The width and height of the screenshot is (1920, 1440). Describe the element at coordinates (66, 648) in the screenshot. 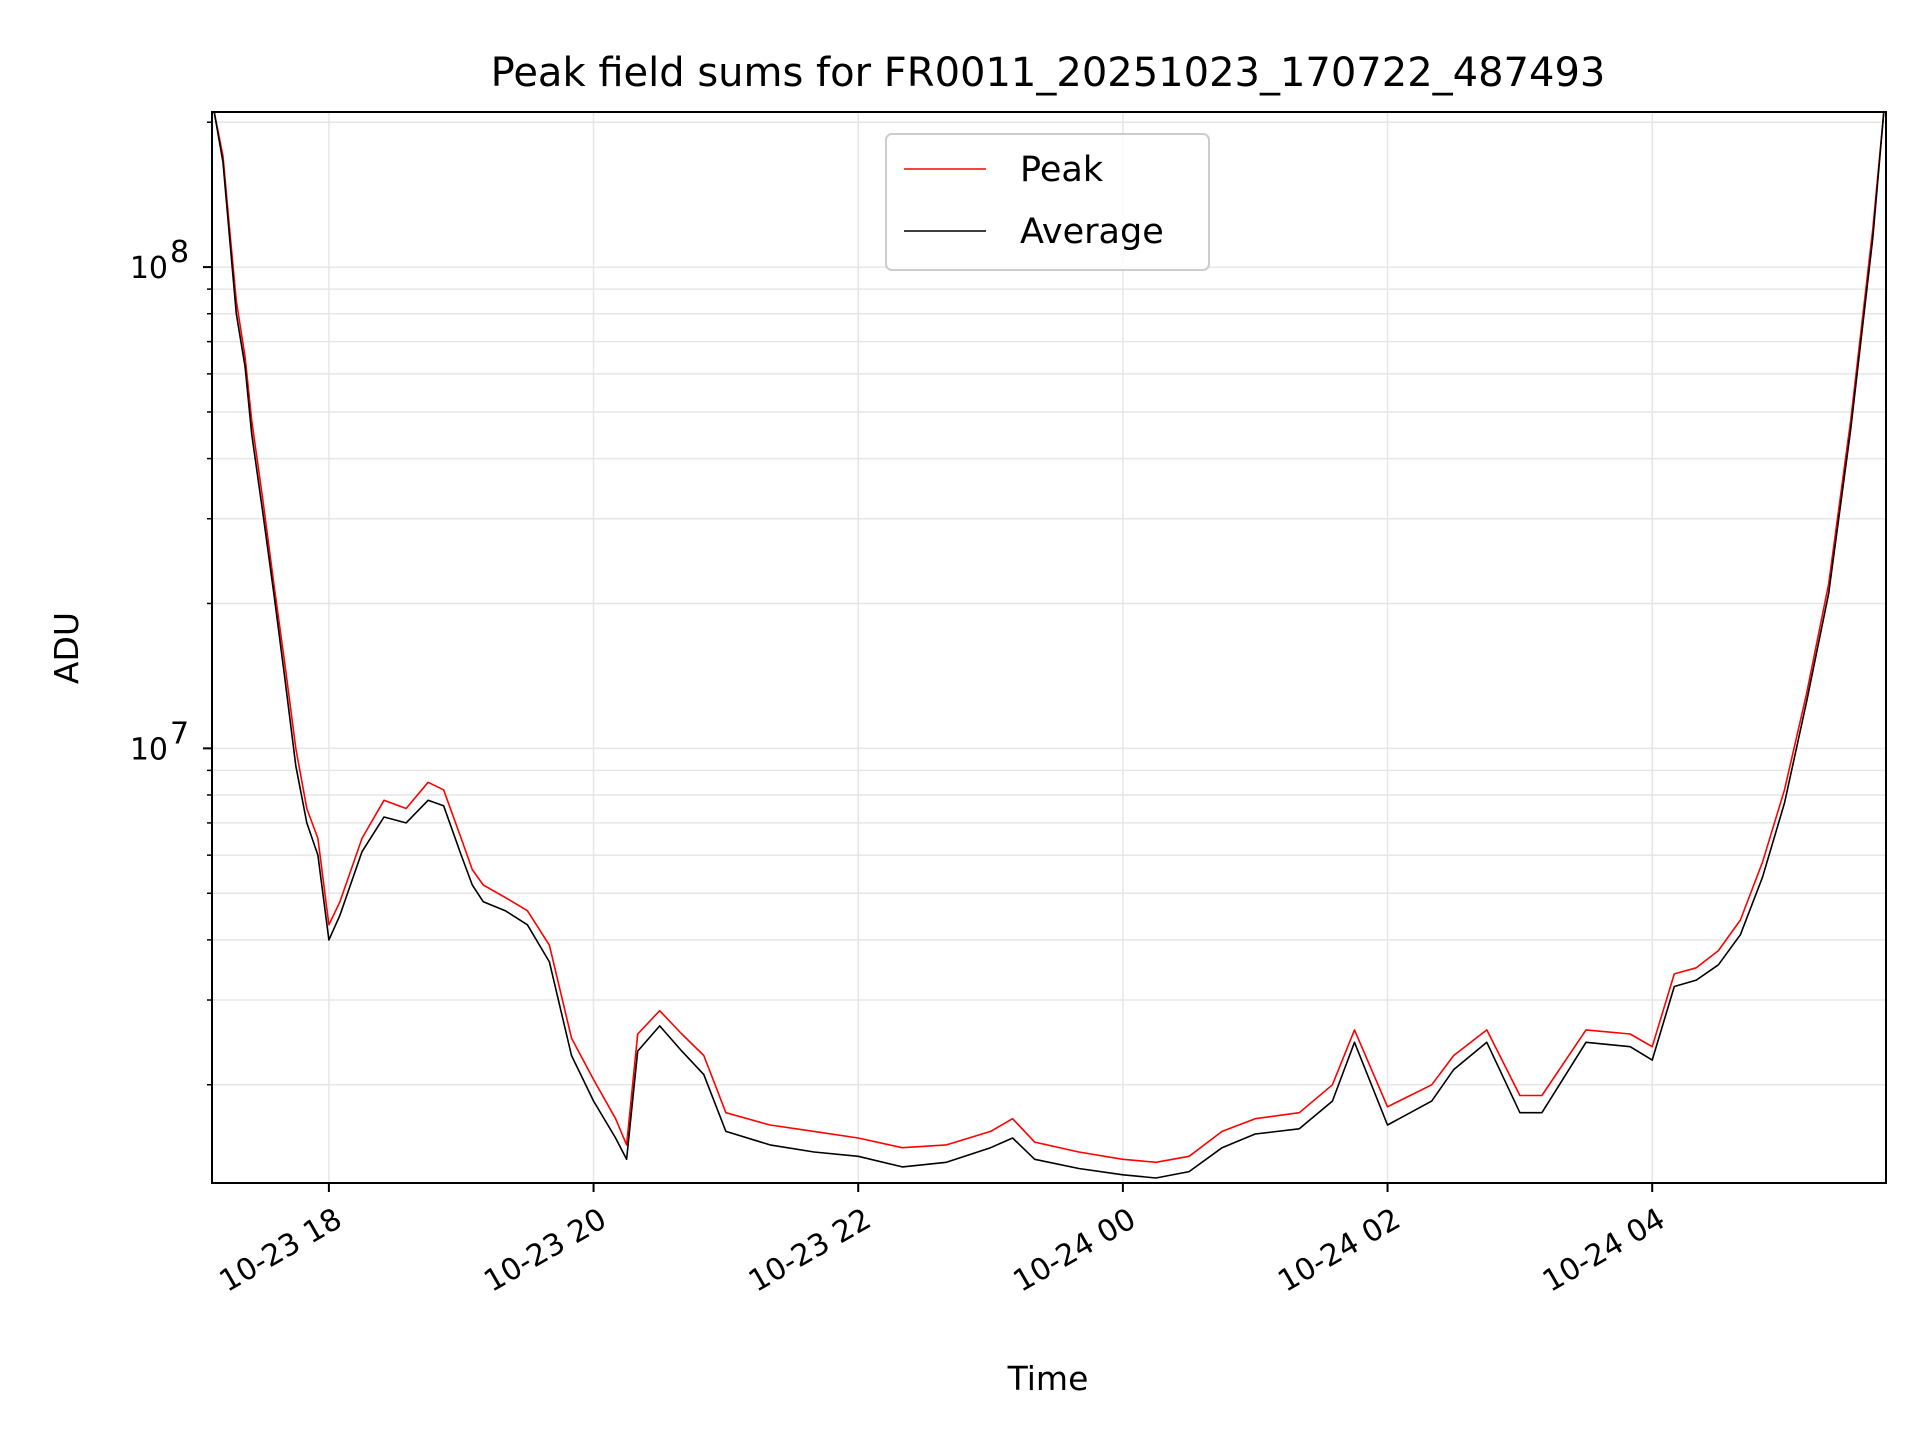

I see `y-axis-label: ADU` at that location.